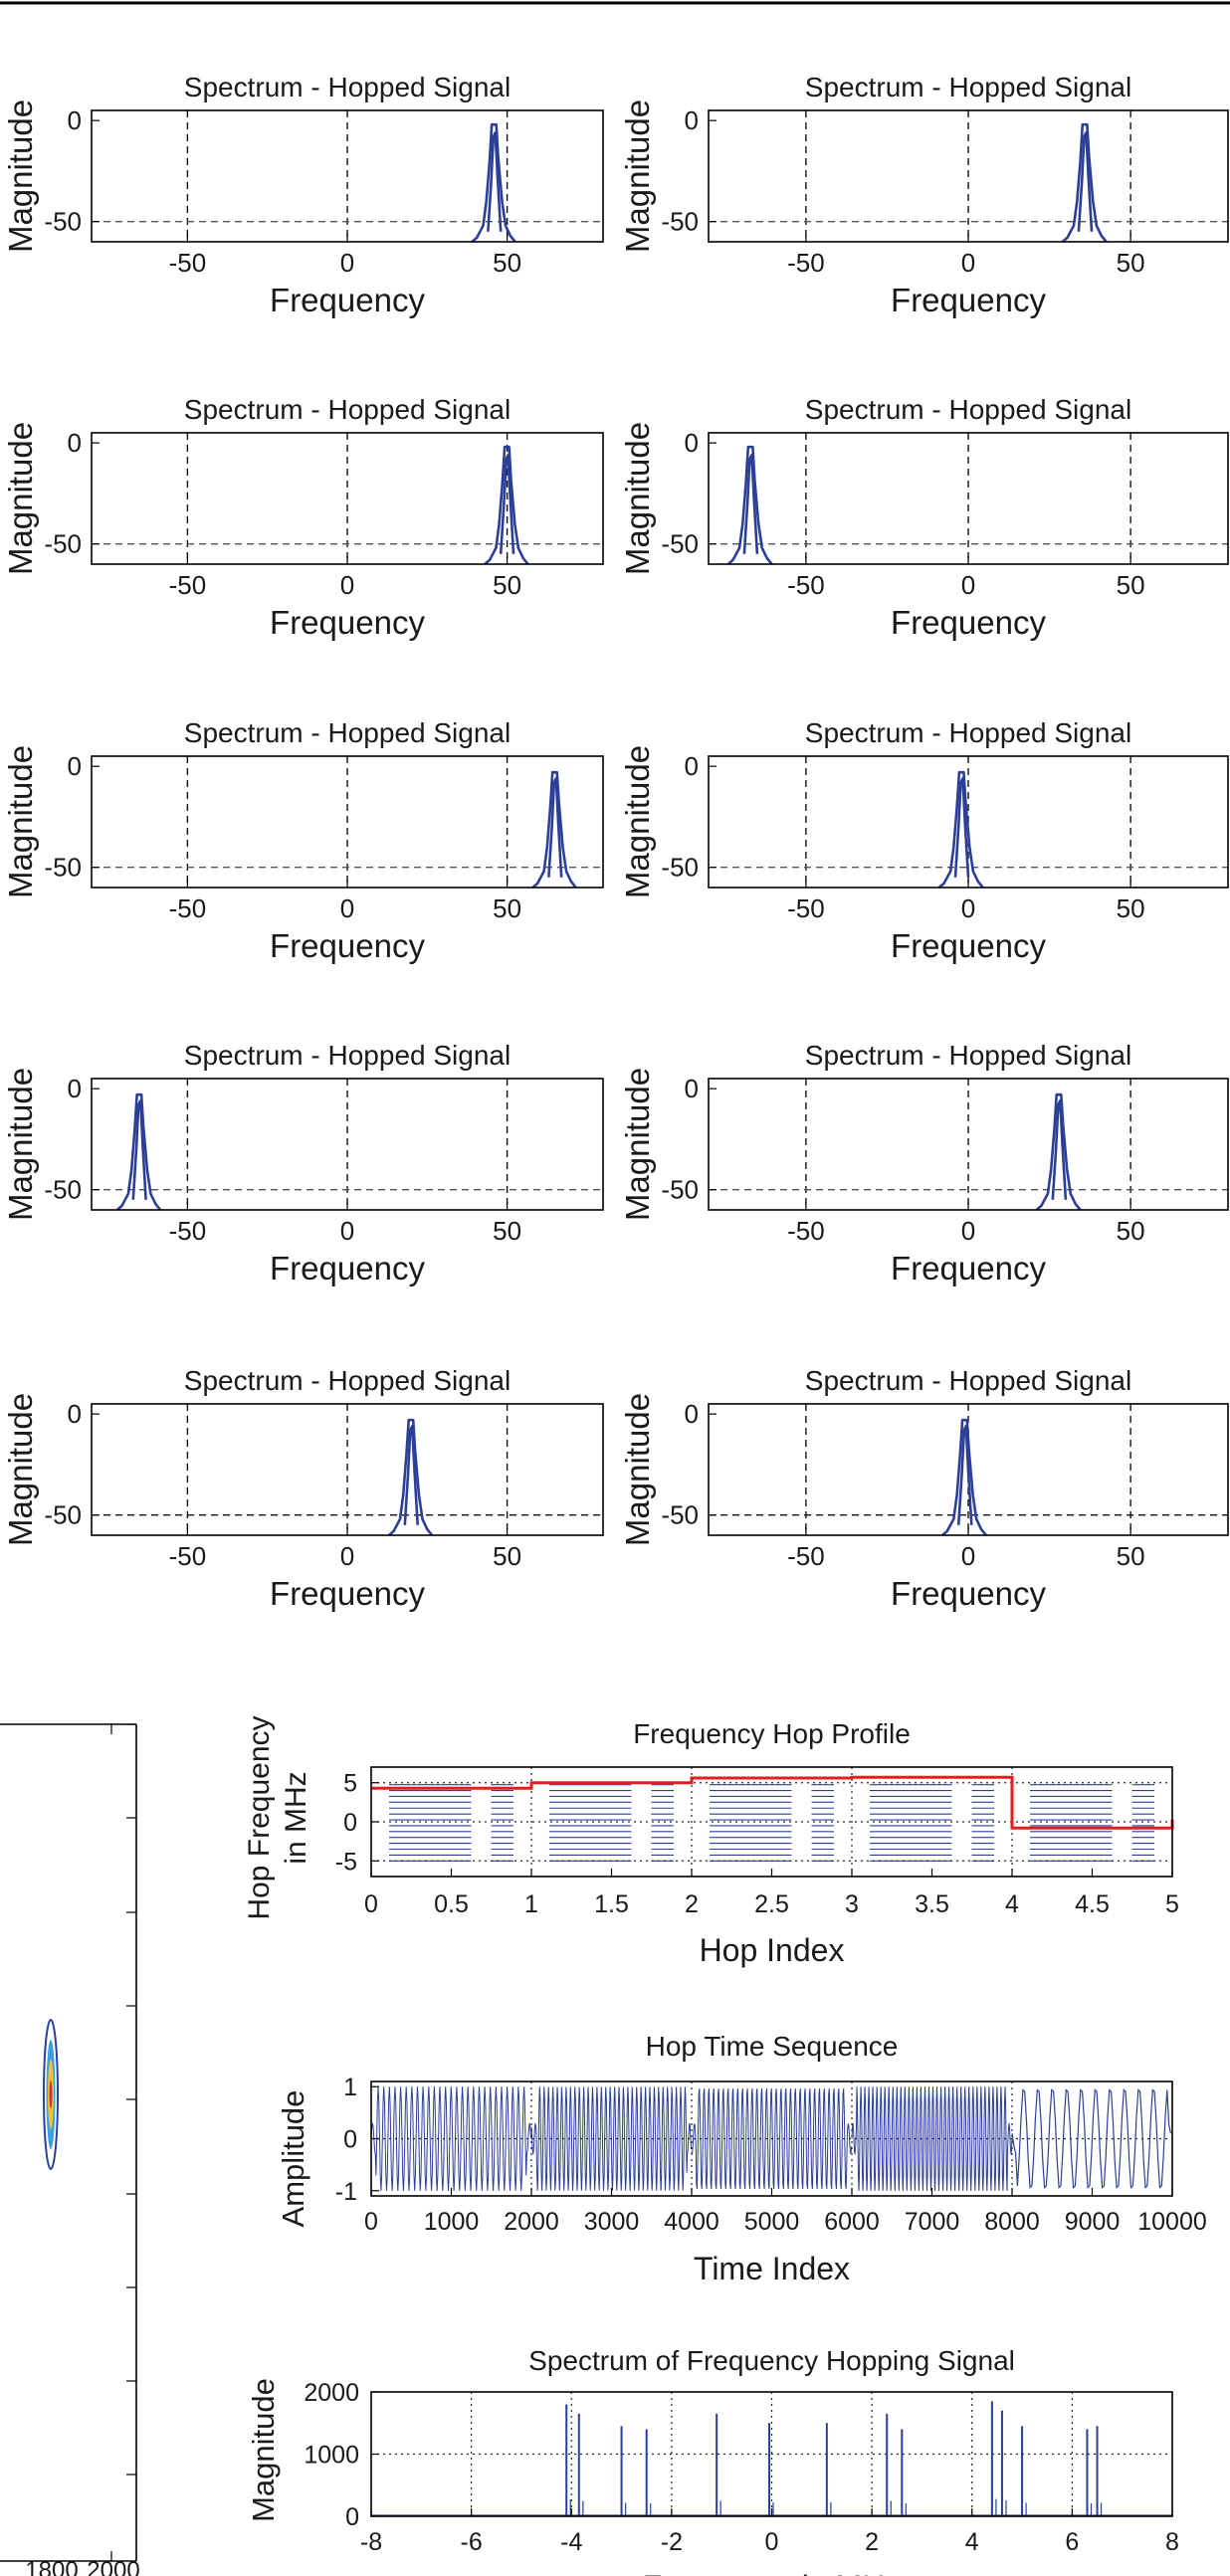 The width and height of the screenshot is (1230, 2576). What do you see at coordinates (472, 2542) in the screenshot?
I see `x-tick-label: -6` at bounding box center [472, 2542].